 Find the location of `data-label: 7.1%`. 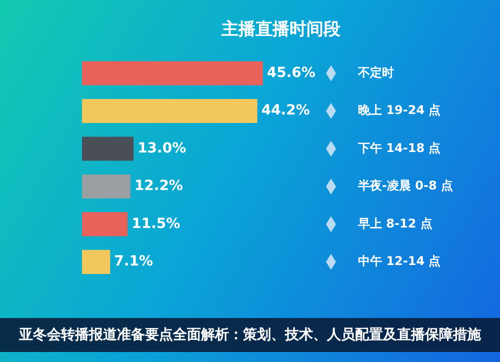

data-label: 7.1% is located at coordinates (133, 262).